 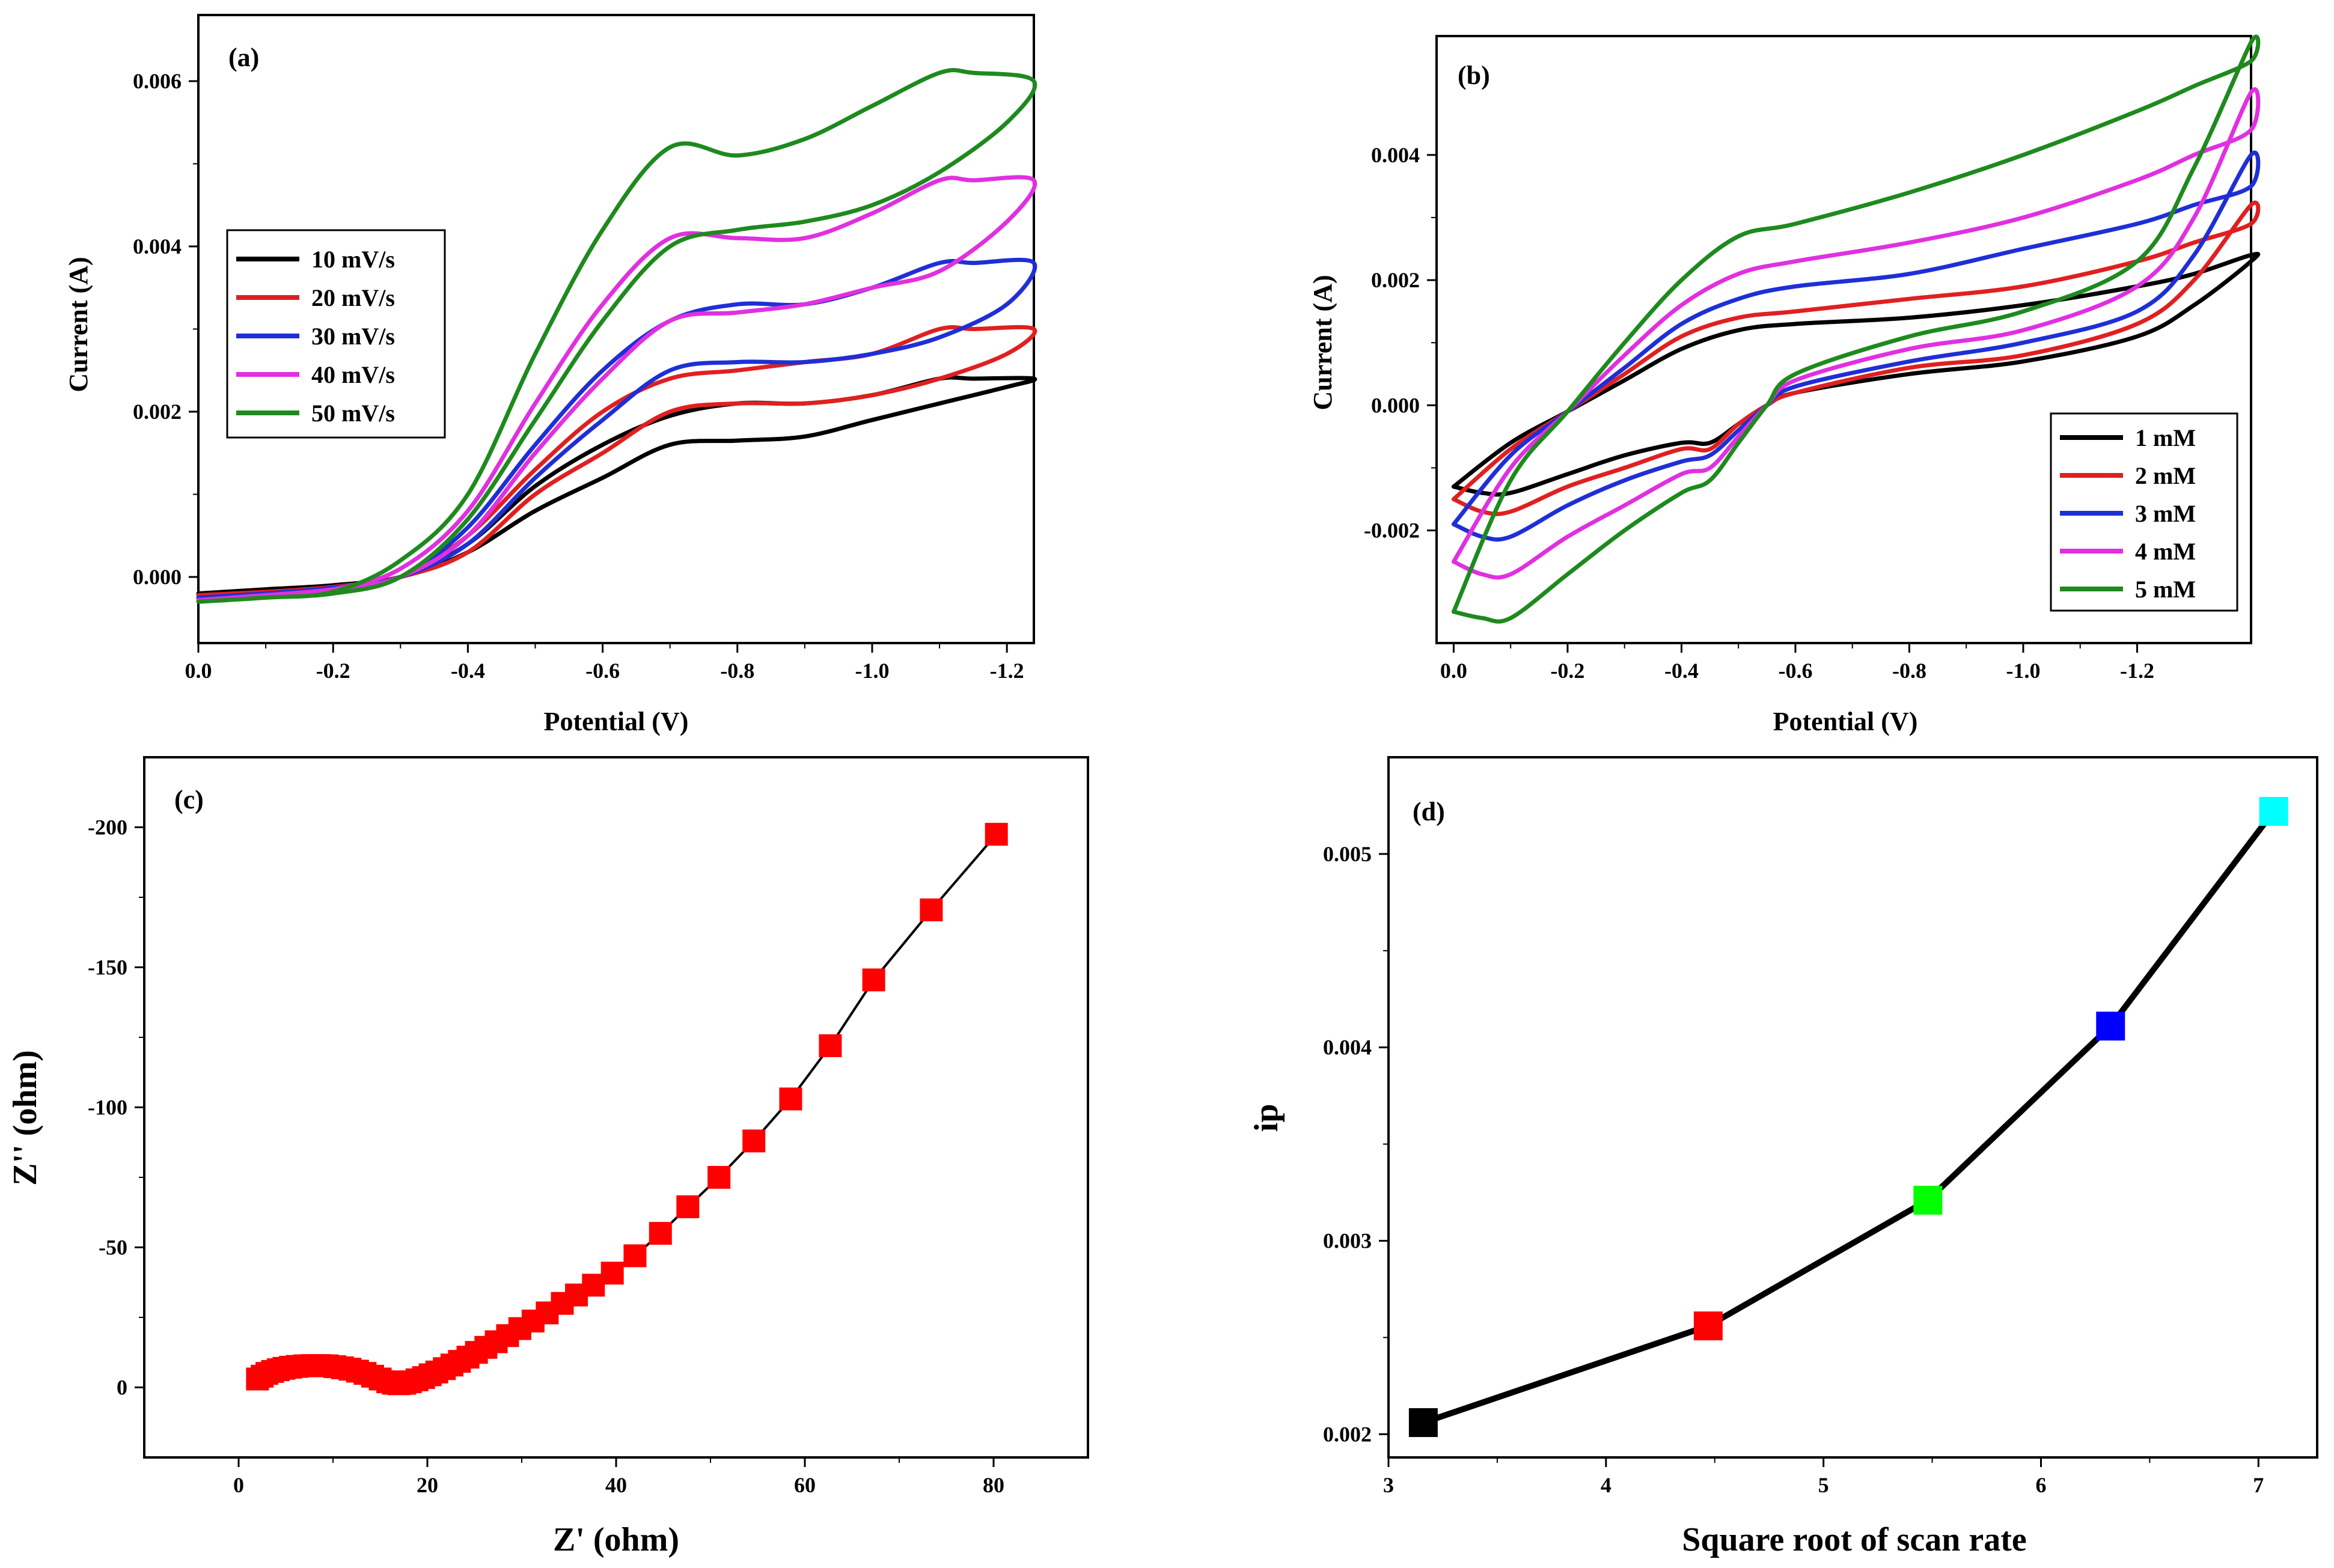 What do you see at coordinates (189, 799) in the screenshot?
I see `panel-label-c: (c)` at bounding box center [189, 799].